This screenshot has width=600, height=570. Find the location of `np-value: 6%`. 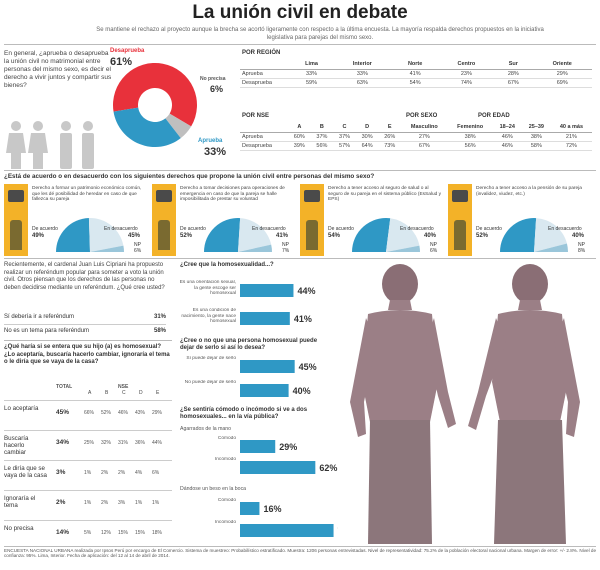

np-value: 6% is located at coordinates (434, 251).